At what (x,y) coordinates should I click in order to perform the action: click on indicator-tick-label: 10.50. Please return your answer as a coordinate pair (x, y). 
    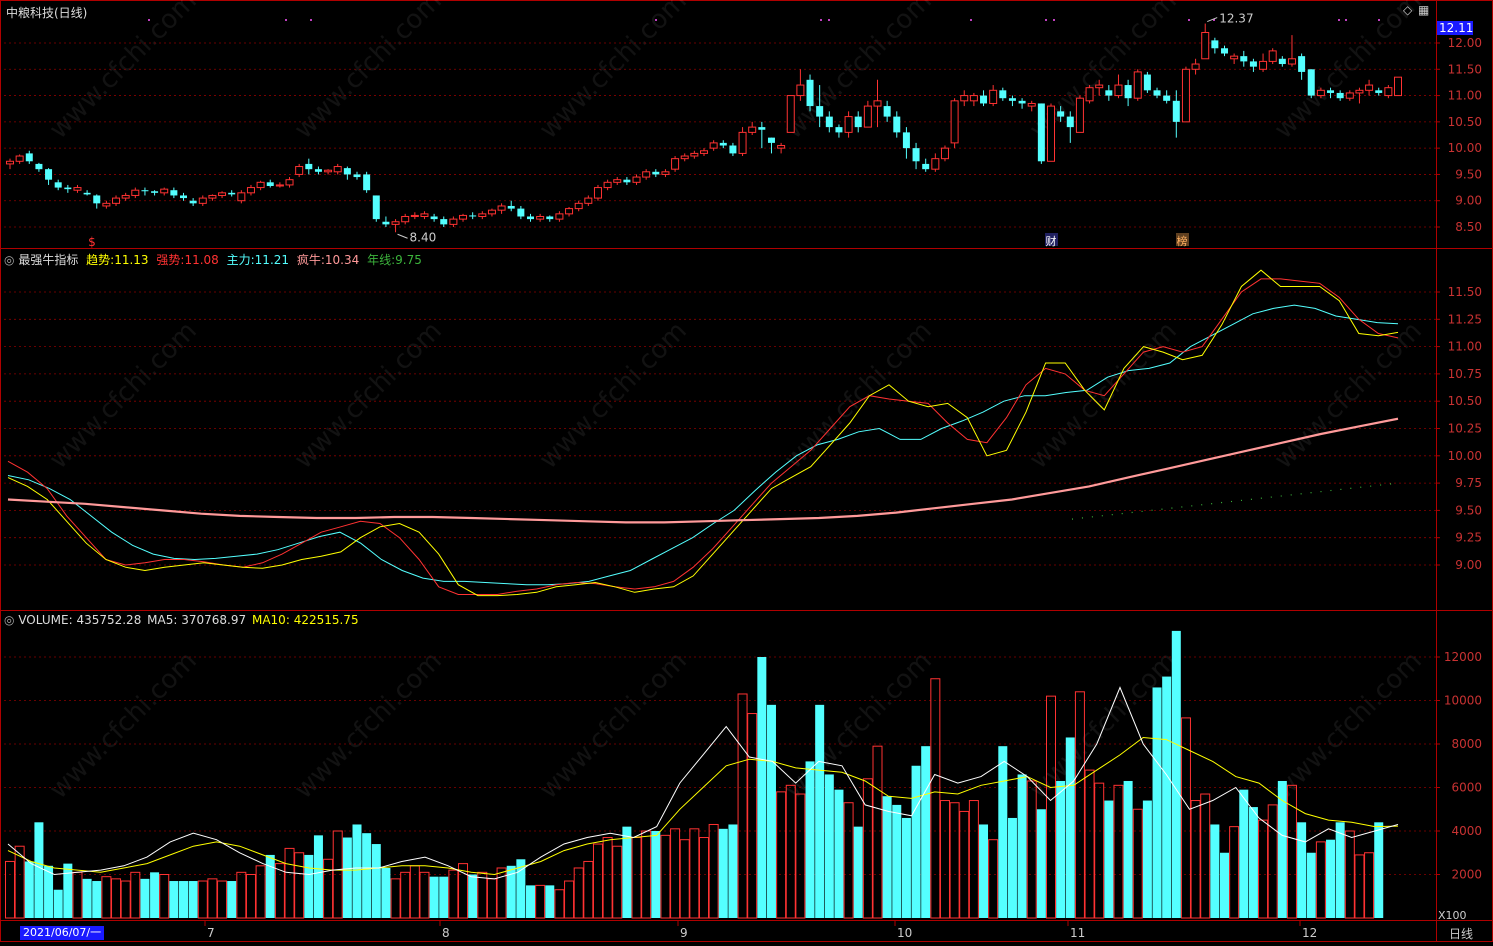
    Looking at the image, I should click on (1465, 401).